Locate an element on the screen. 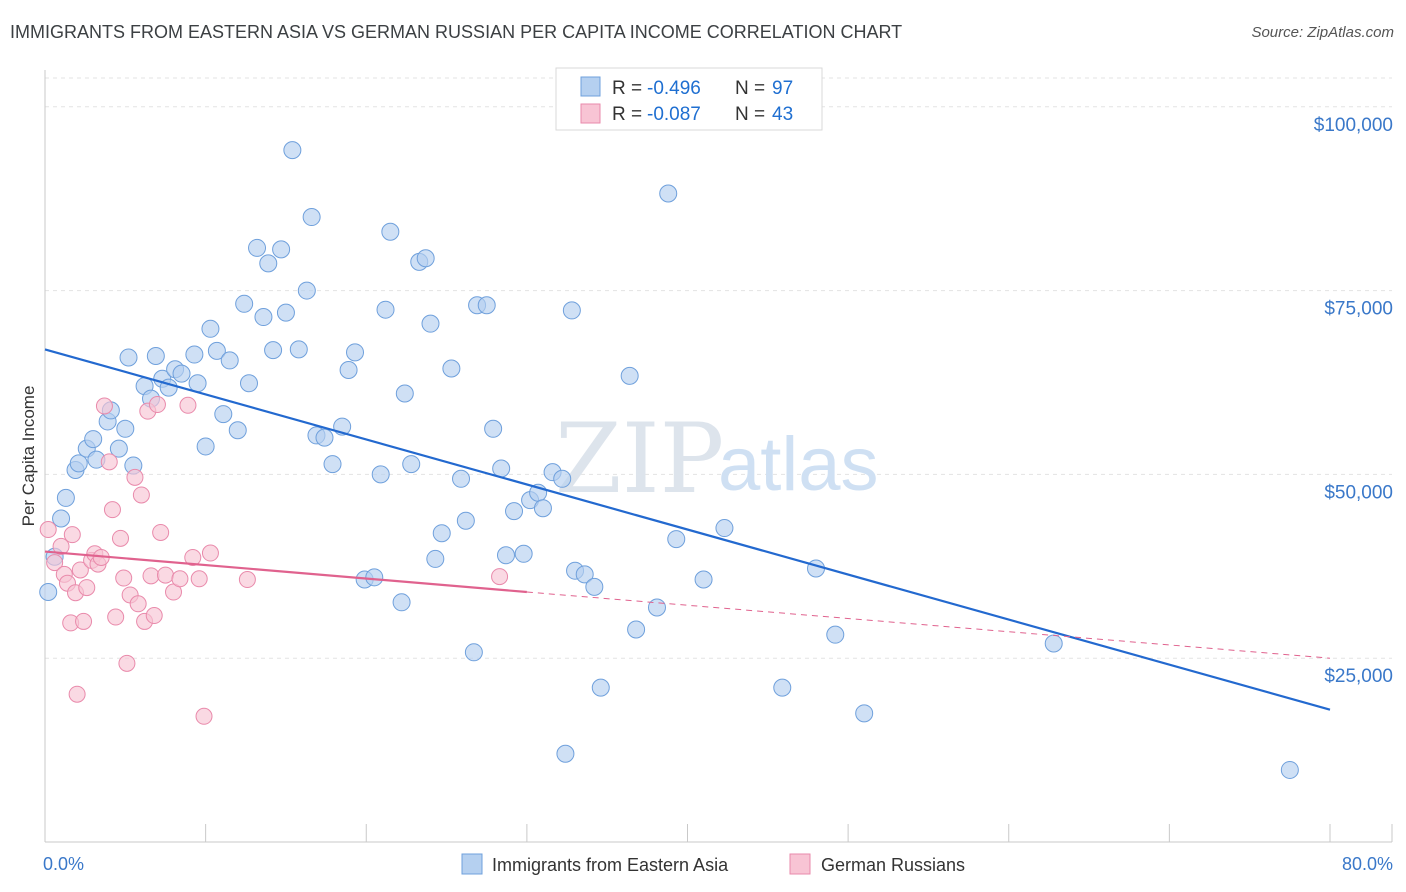  stats-n-label-pink: N = is located at coordinates (750, 114).